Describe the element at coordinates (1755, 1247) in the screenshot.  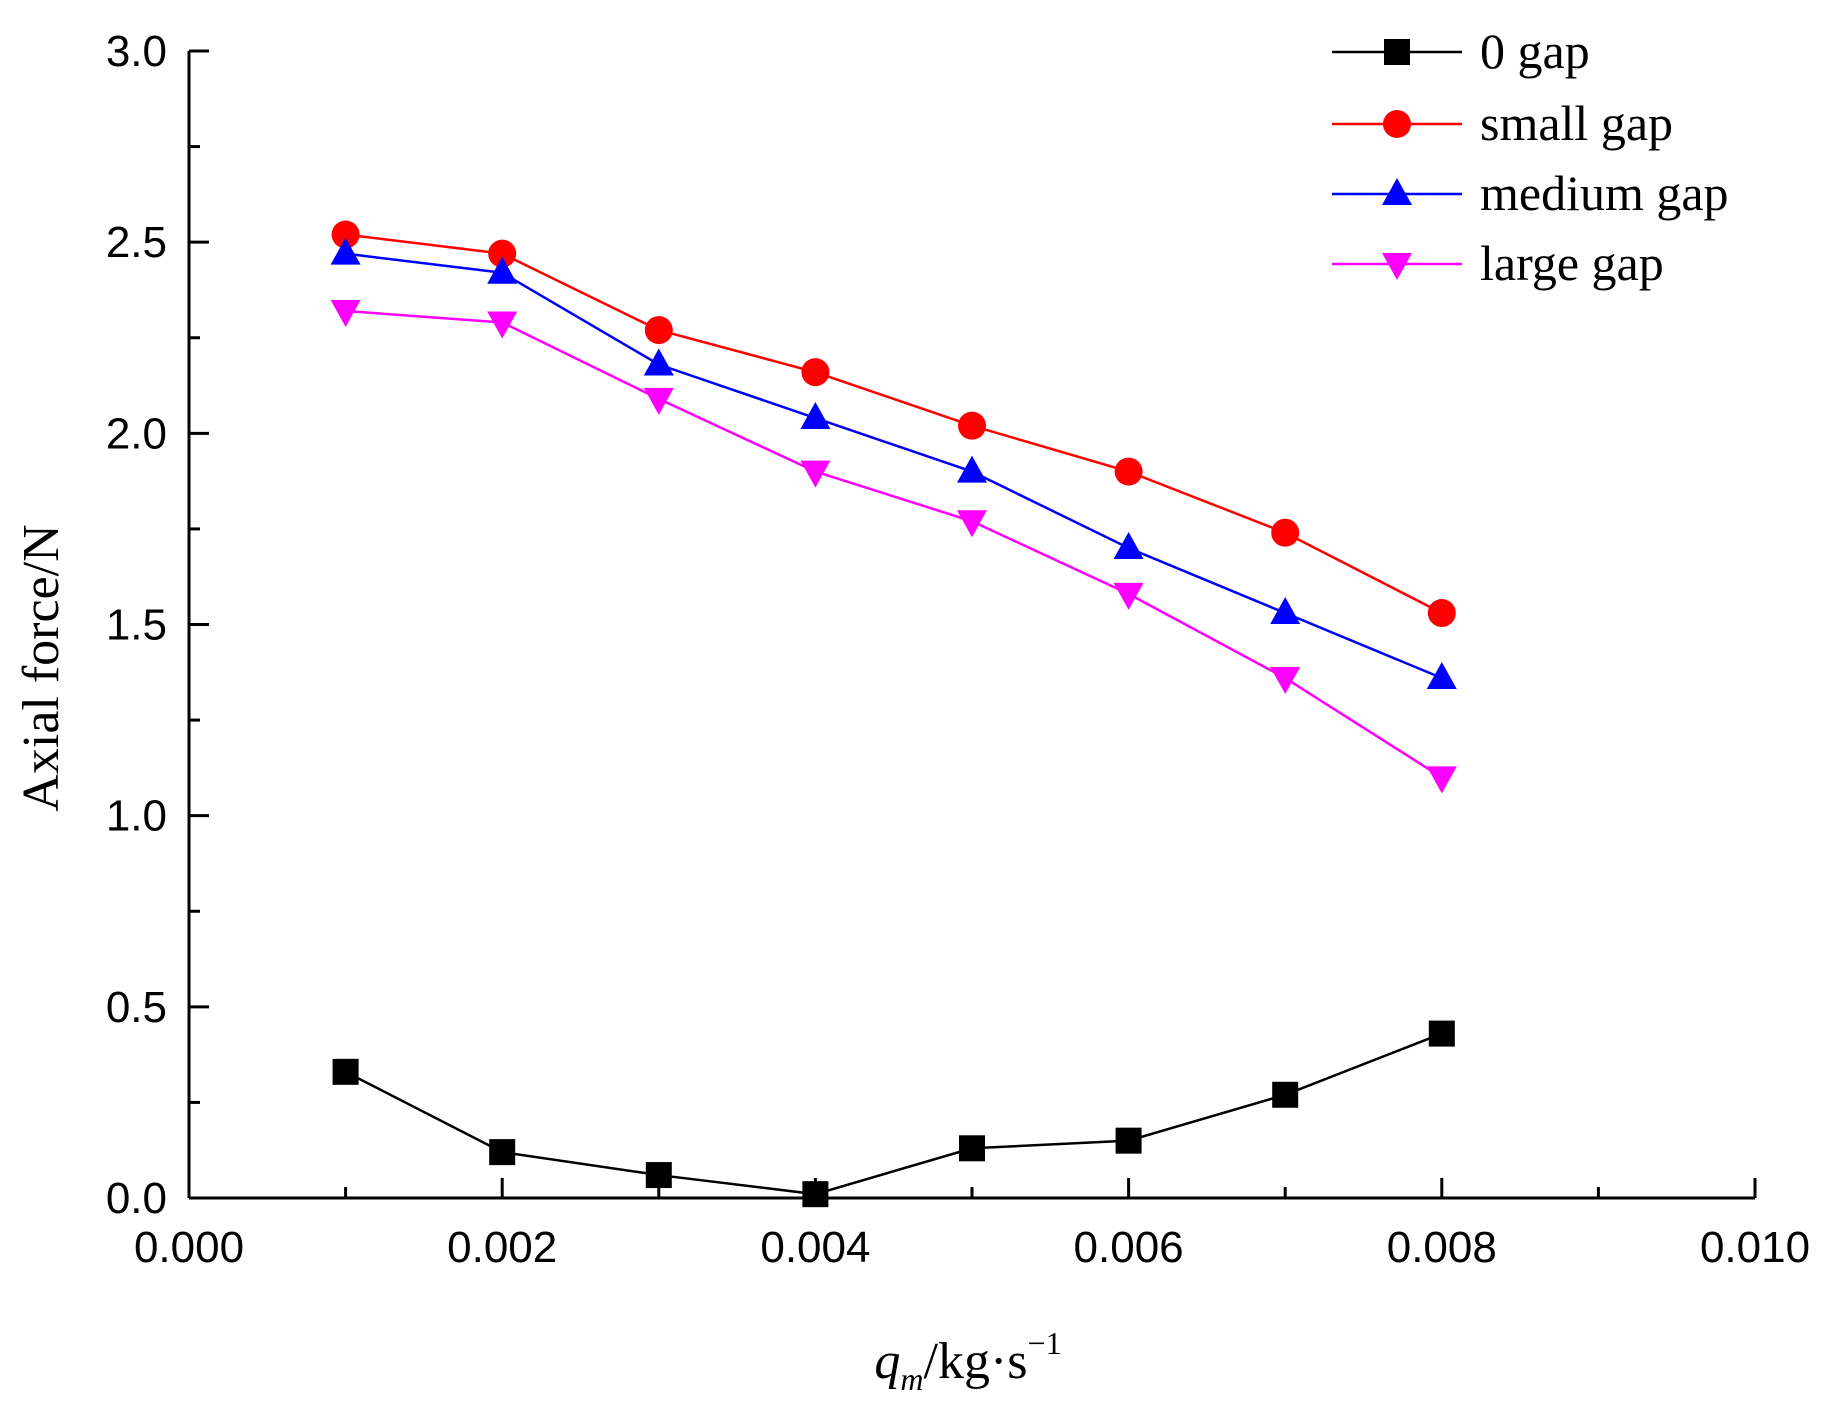
I see `x-tick-label: 0.010` at that location.